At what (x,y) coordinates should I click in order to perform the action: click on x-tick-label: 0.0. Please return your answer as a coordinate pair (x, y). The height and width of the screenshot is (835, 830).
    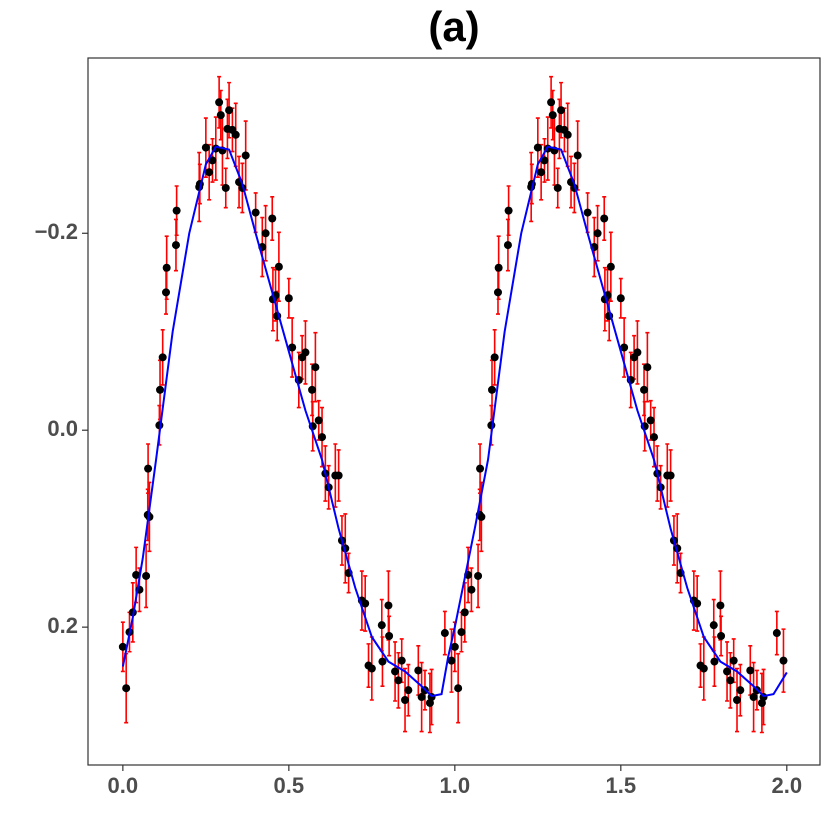
    Looking at the image, I should click on (123, 785).